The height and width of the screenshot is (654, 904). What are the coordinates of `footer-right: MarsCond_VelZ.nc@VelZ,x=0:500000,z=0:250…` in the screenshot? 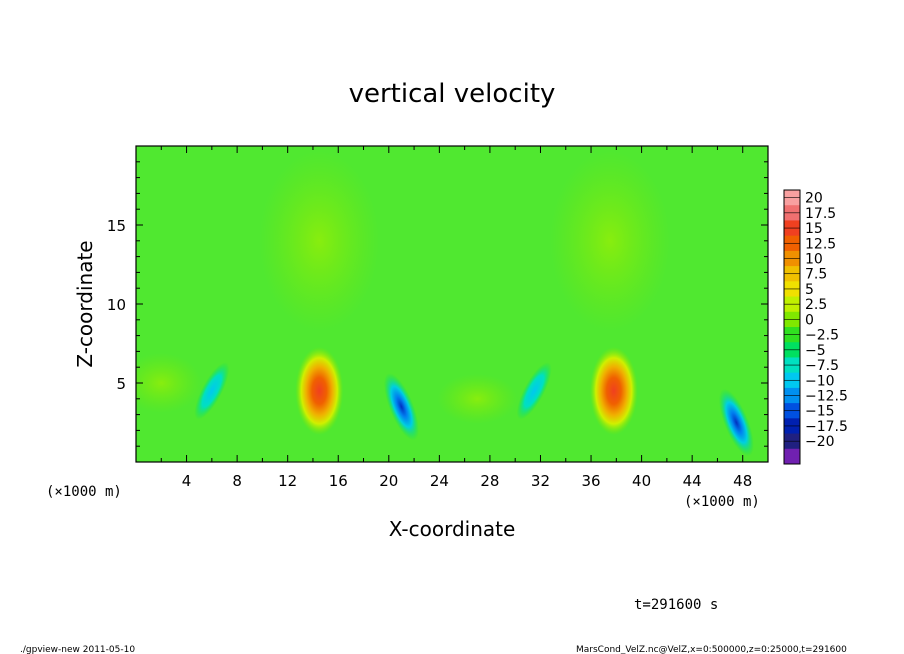 It's located at (711, 649).